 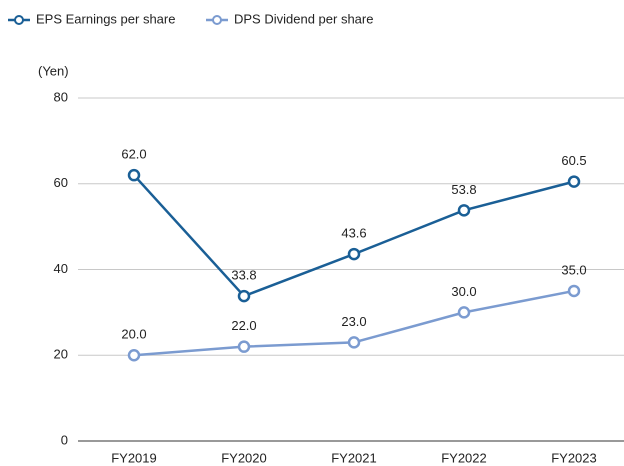 I want to click on x-tick-label: FY2020, so click(x=244, y=457).